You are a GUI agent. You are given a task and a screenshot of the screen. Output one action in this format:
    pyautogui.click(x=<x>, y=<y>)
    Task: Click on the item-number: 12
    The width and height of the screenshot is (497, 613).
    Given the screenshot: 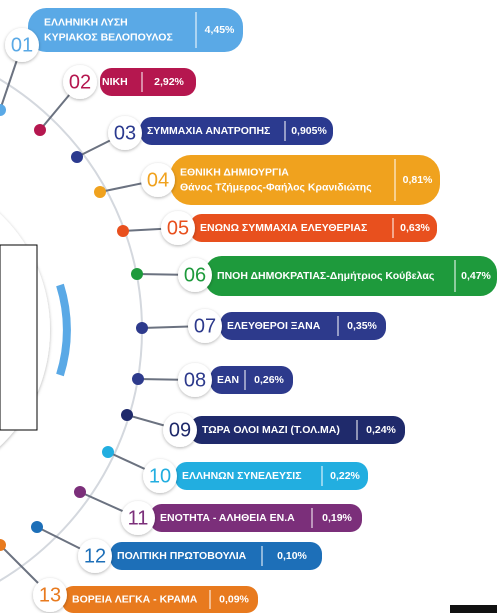 What is the action you would take?
    pyautogui.click(x=95, y=556)
    